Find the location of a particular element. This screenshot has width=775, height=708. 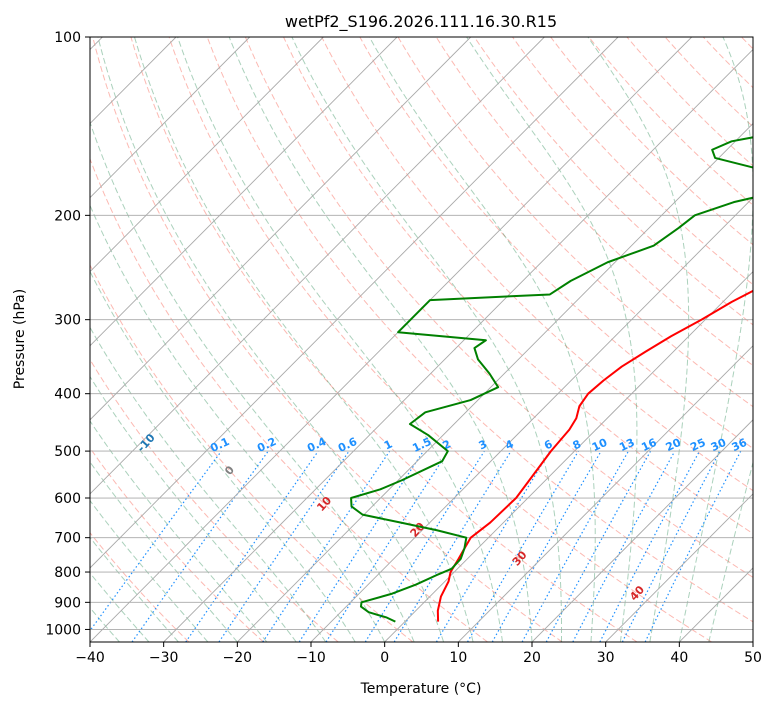

x-tick-label: 0 is located at coordinates (384, 658).